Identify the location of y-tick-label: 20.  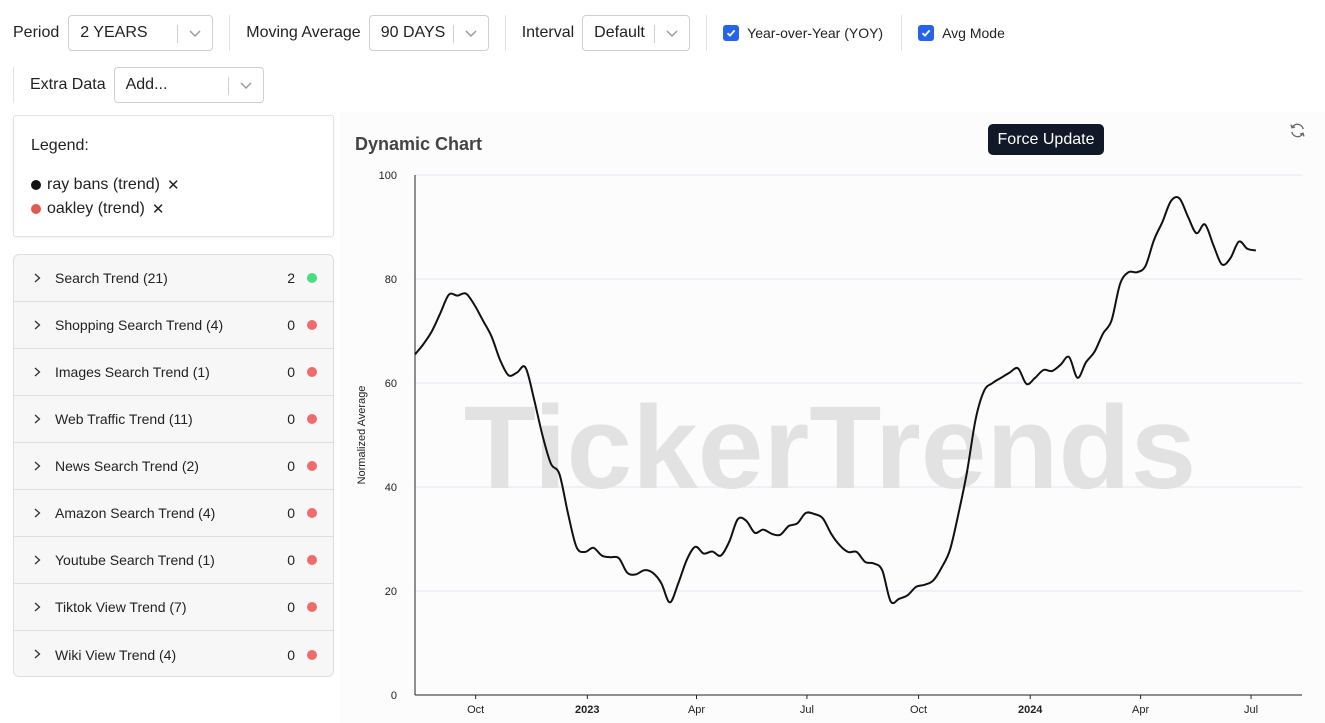
(391, 592).